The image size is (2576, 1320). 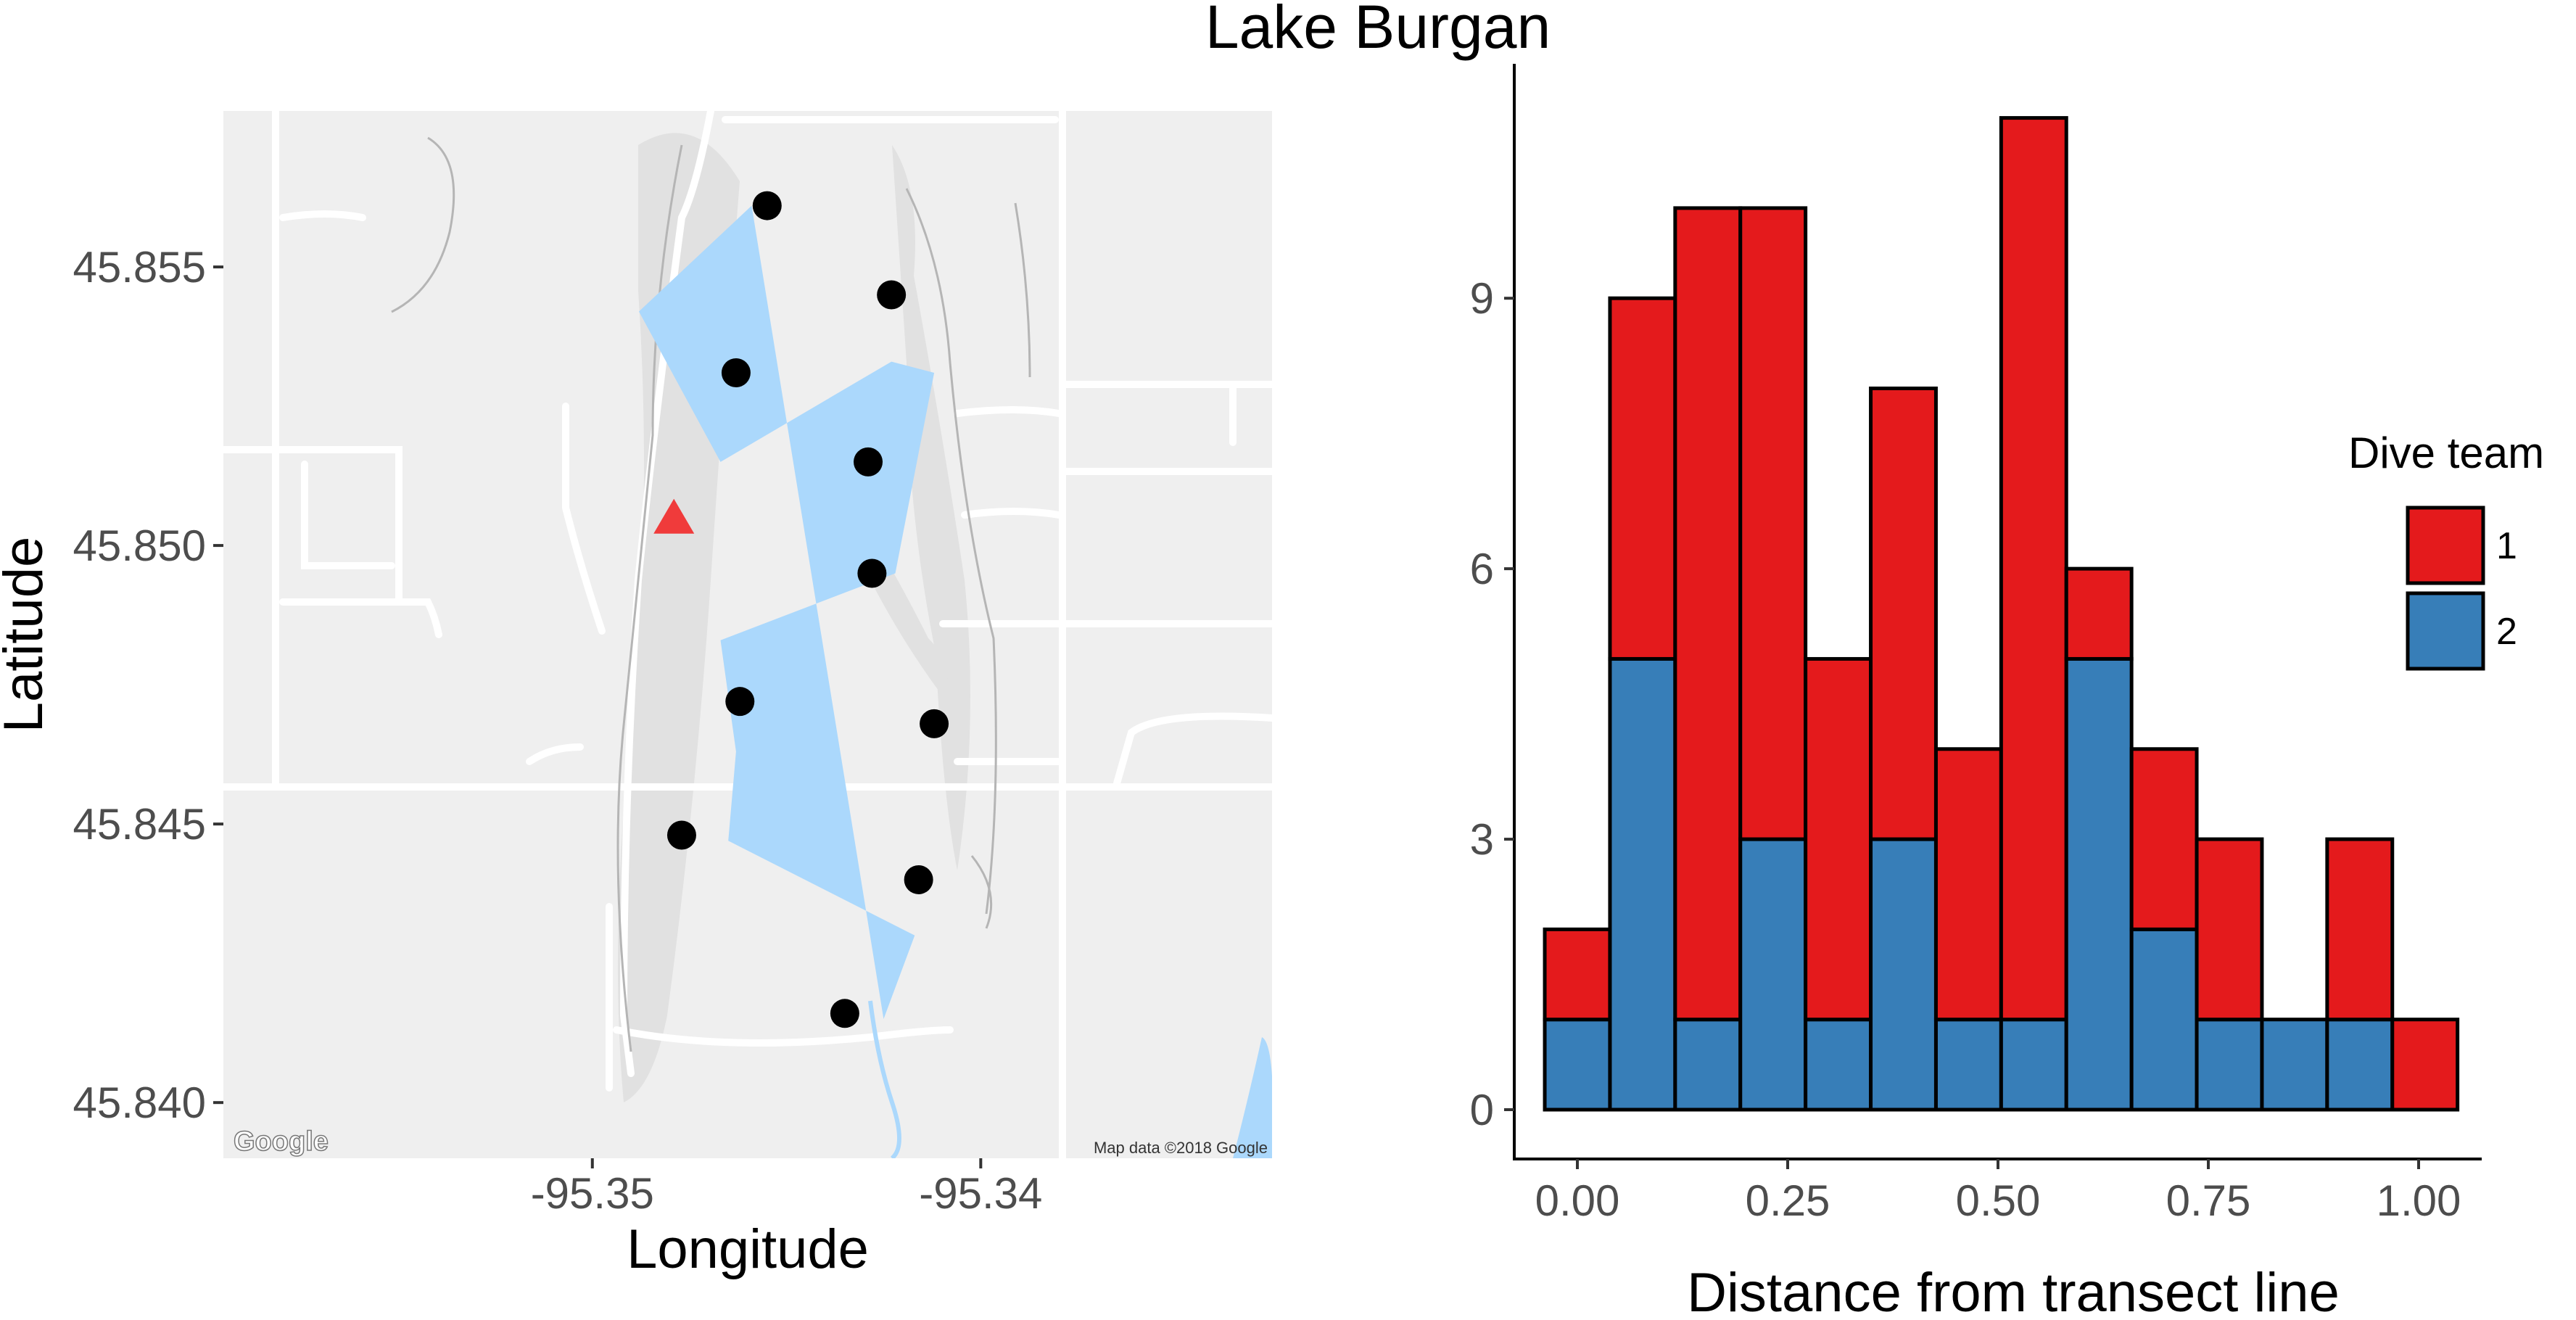 I want to click on longitude-tick-label: -95.34, so click(x=981, y=1193).